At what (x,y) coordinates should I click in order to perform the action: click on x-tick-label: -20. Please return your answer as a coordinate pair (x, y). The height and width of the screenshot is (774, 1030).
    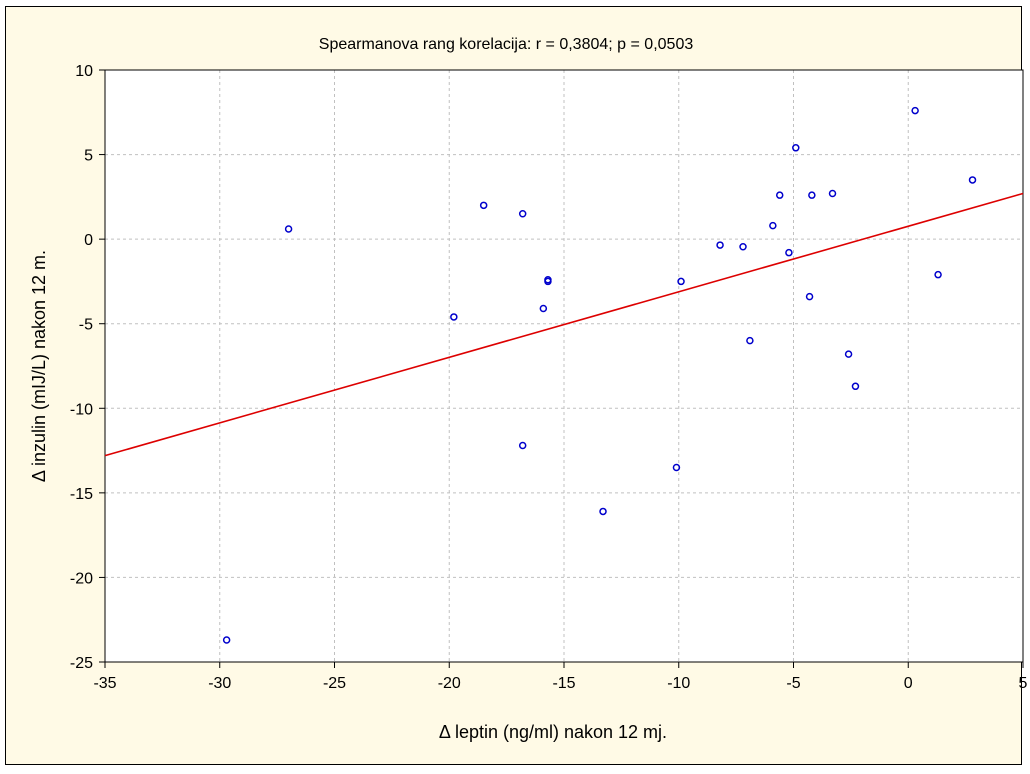
    Looking at the image, I should click on (449, 683).